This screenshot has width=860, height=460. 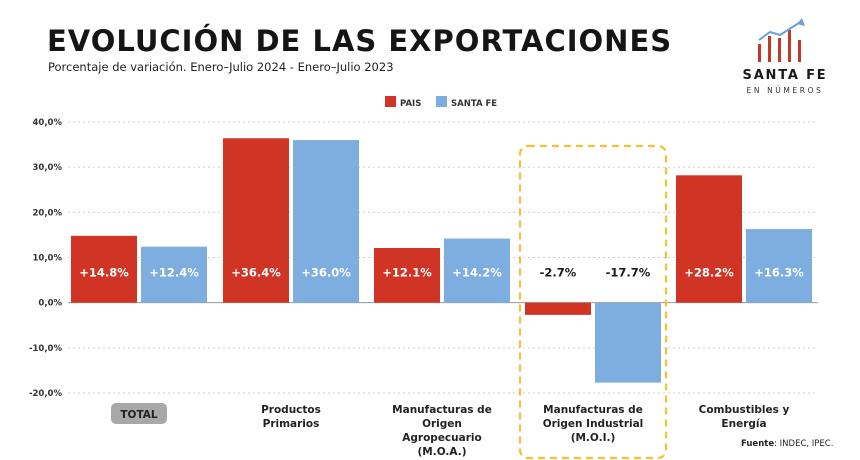 I want to click on source-note: Fuente: INDEC, IPEC., so click(x=787, y=444).